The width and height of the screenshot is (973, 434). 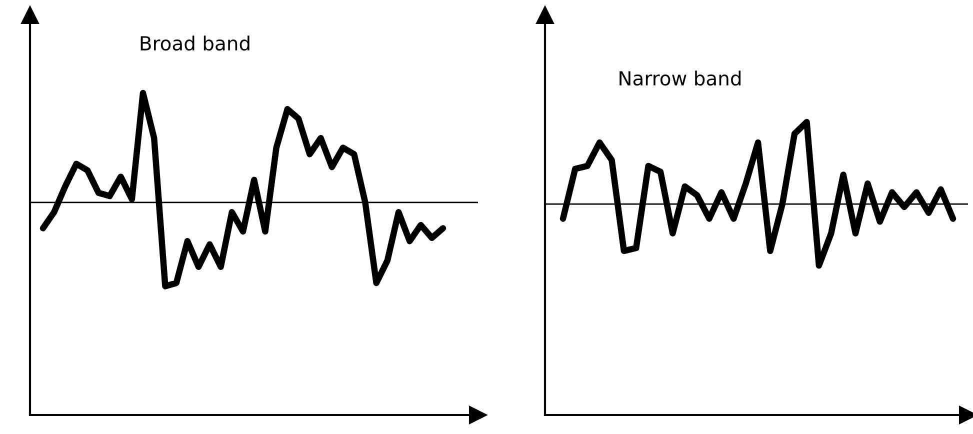 I want to click on chart-title: Broad band, so click(x=195, y=43).